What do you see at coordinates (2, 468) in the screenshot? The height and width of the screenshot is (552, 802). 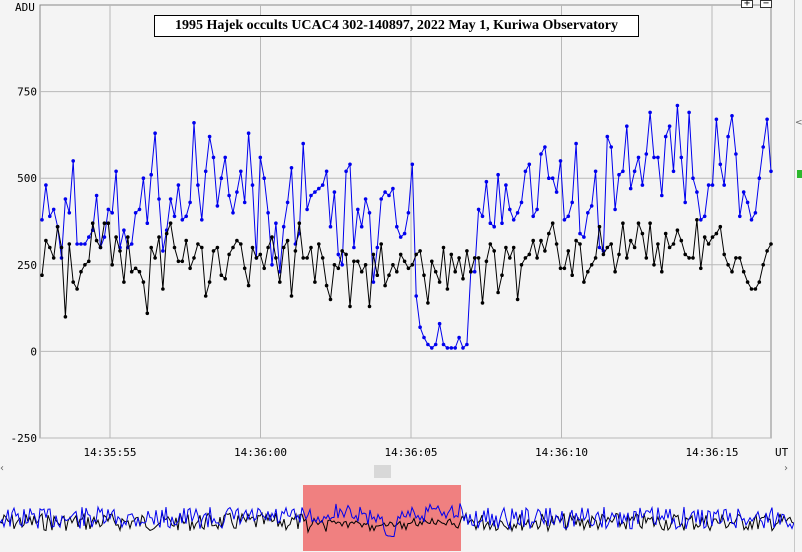 I see `scroll-left-icon: ‹` at bounding box center [2, 468].